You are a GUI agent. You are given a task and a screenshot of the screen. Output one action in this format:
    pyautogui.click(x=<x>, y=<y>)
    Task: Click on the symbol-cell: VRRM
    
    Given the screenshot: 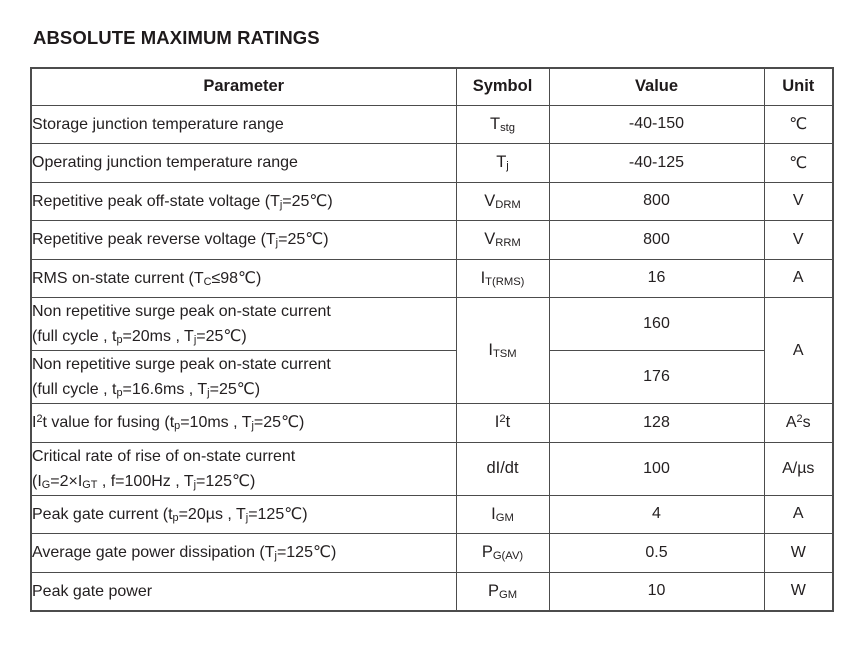 What is the action you would take?
    pyautogui.click(x=502, y=240)
    